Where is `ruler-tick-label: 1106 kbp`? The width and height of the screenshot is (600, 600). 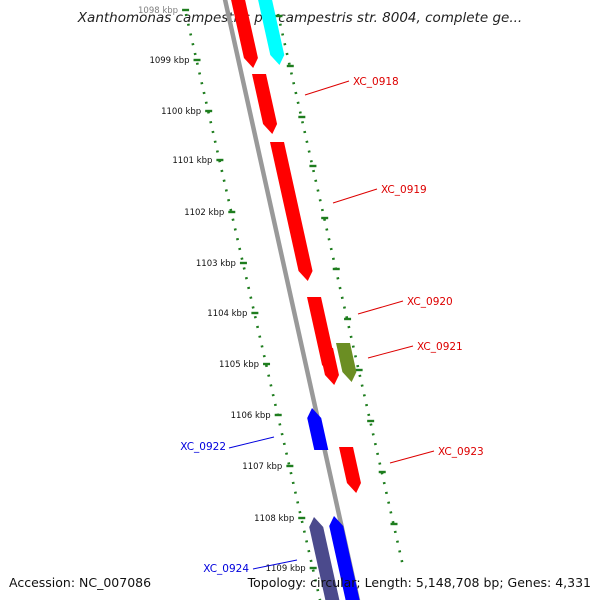 ruler-tick-label: 1106 kbp is located at coordinates (251, 416).